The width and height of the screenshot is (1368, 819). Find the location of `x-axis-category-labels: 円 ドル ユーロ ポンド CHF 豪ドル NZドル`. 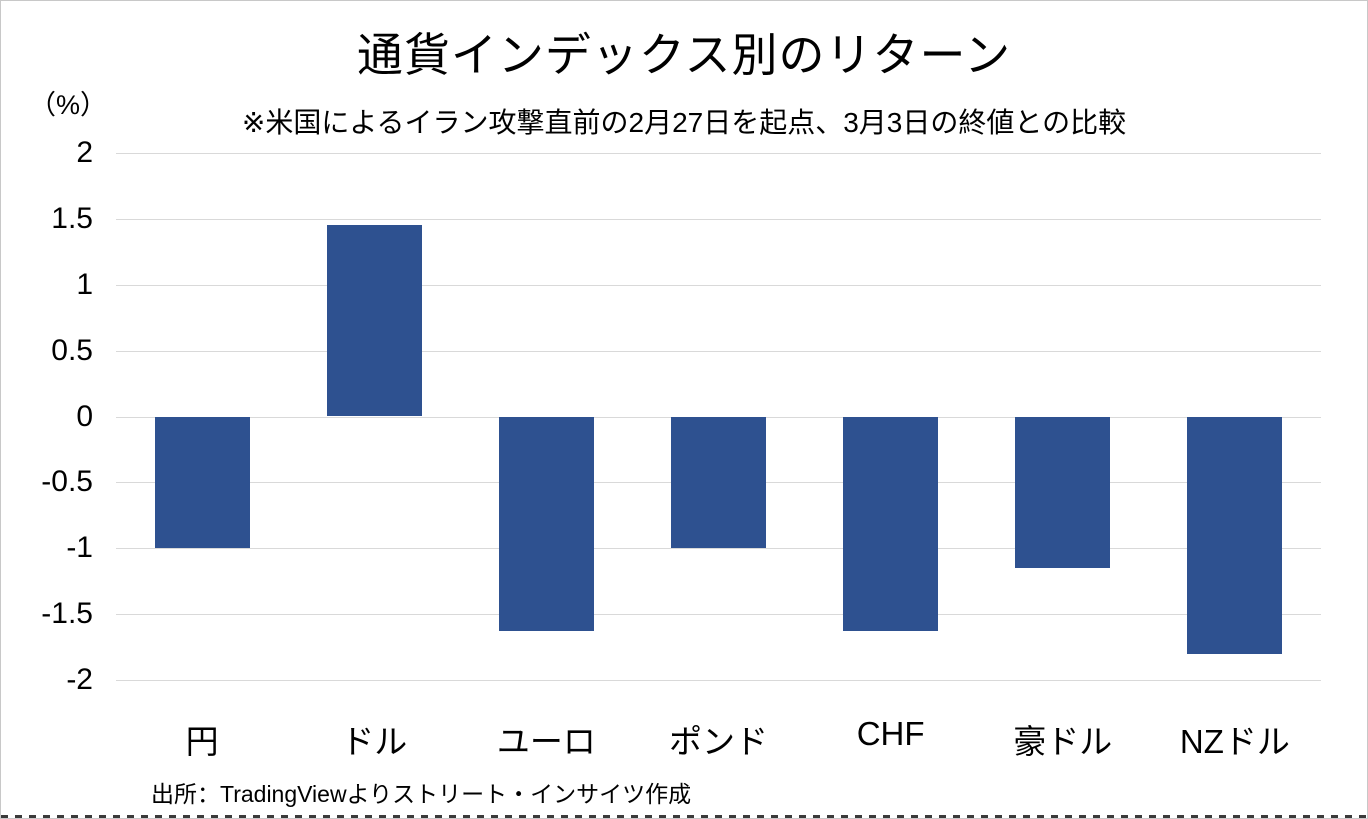

x-axis-category-labels: 円 ドル ユーロ ポンド CHF 豪ドル NZドル is located at coordinates (718, 739).